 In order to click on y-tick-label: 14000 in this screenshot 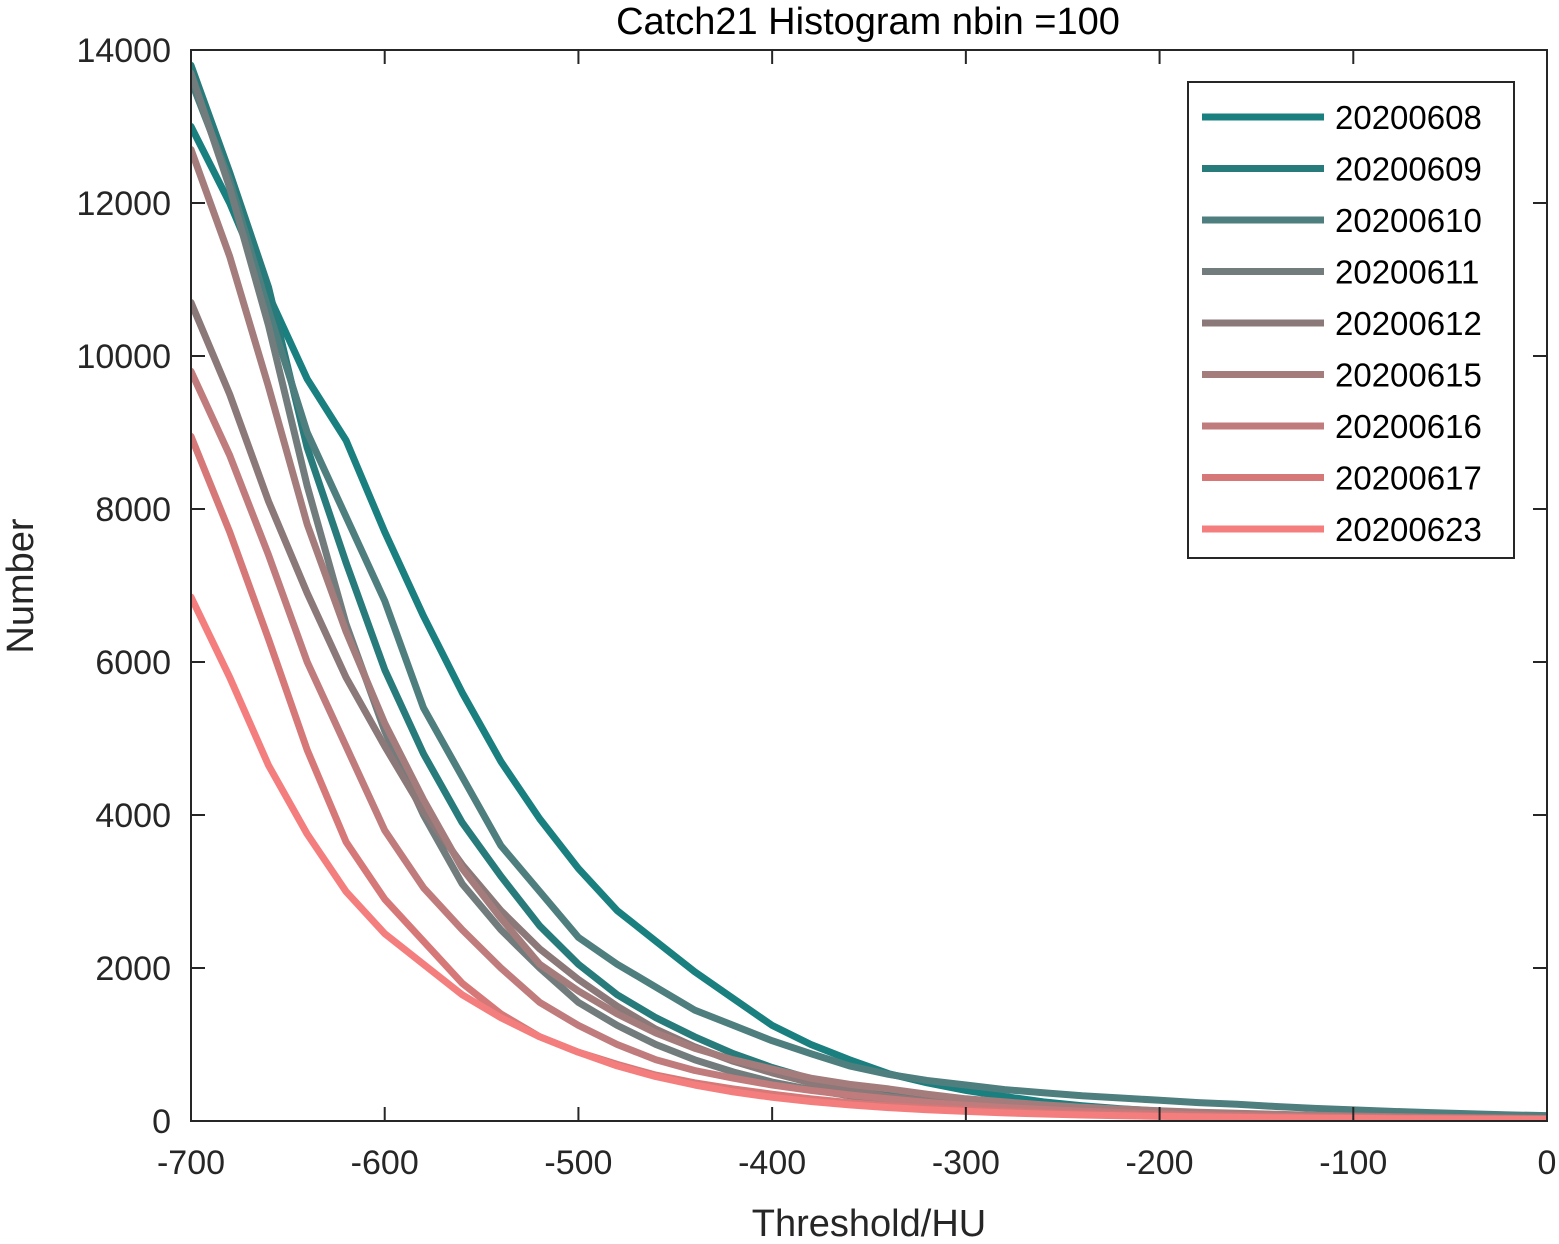, I will do `click(123, 51)`.